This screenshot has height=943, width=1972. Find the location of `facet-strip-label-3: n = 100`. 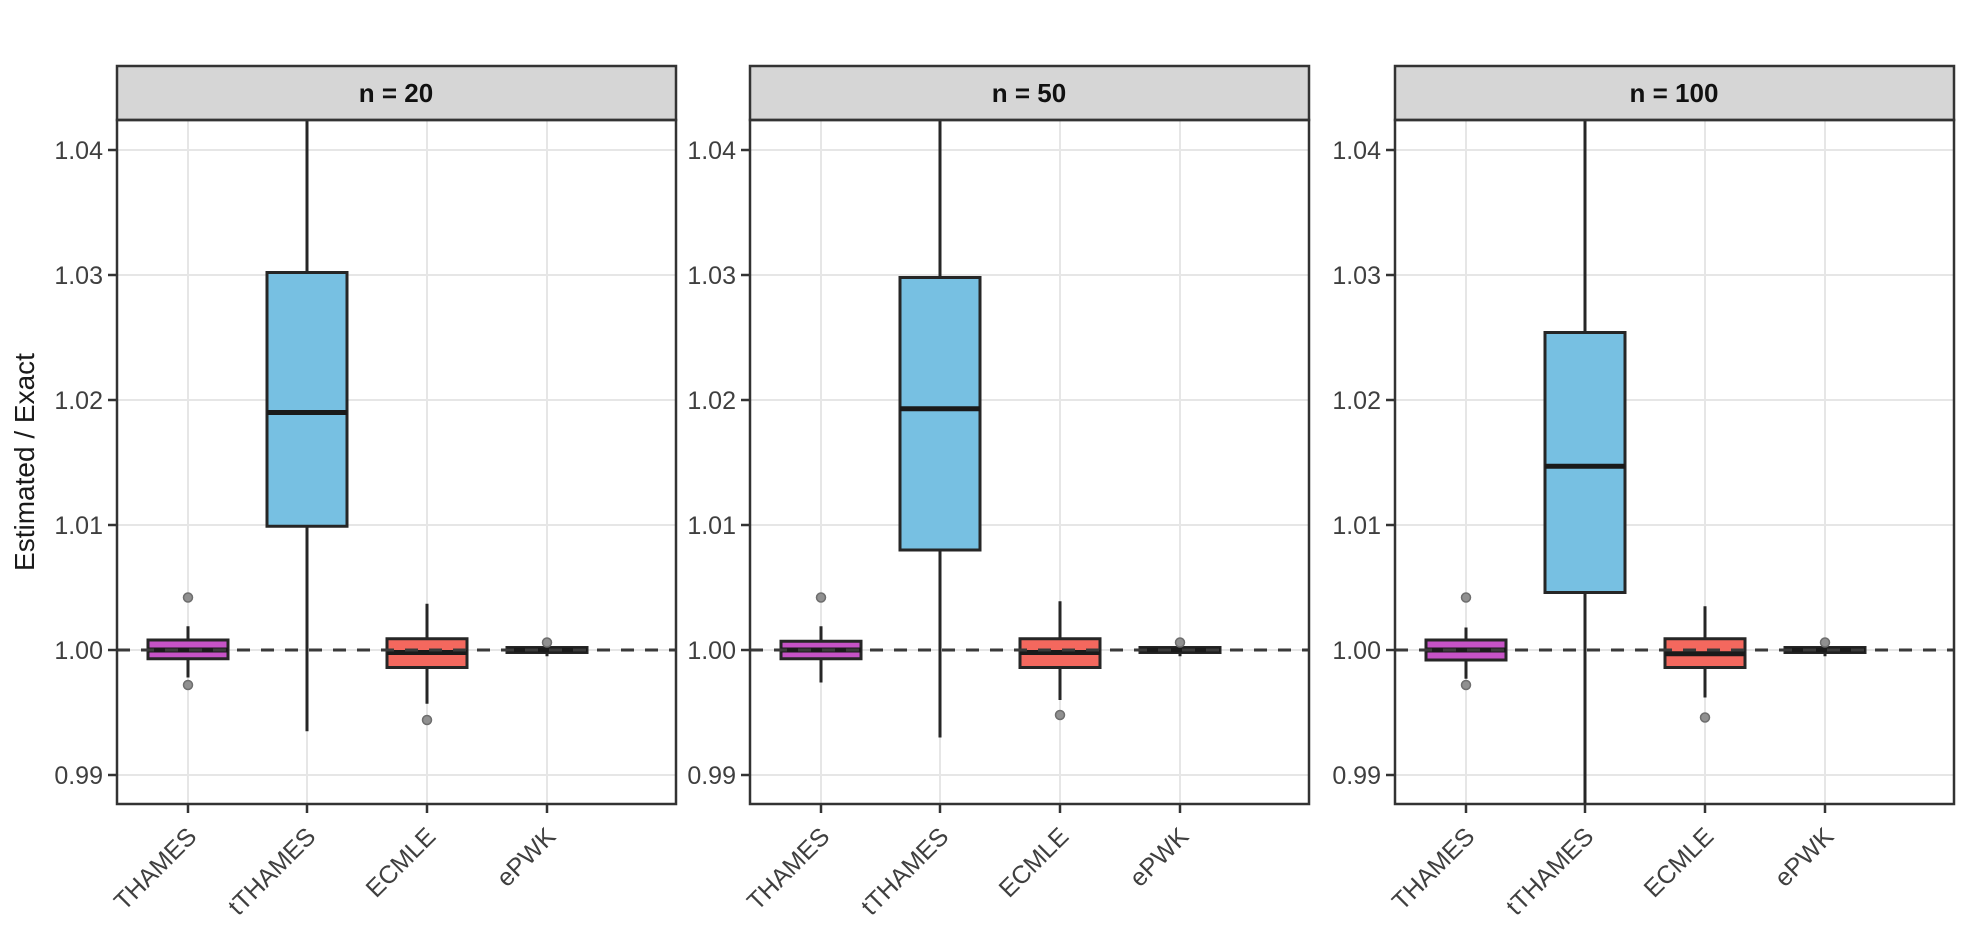

facet-strip-label-3: n = 100 is located at coordinates (1674, 93).